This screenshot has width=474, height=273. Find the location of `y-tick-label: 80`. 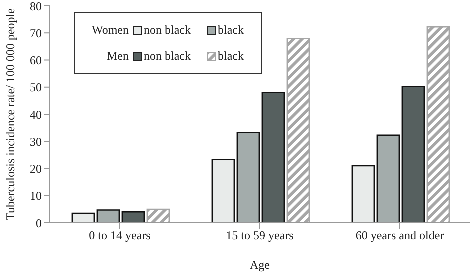

y-tick-label: 80 is located at coordinates (36, 7).